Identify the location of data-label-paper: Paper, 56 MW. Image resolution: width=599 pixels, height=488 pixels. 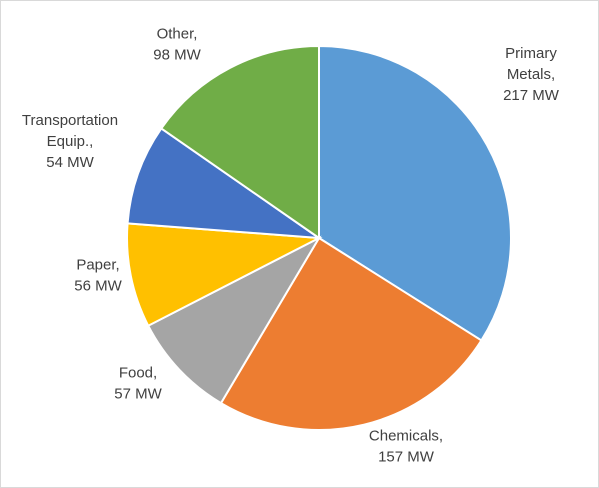
(98, 276).